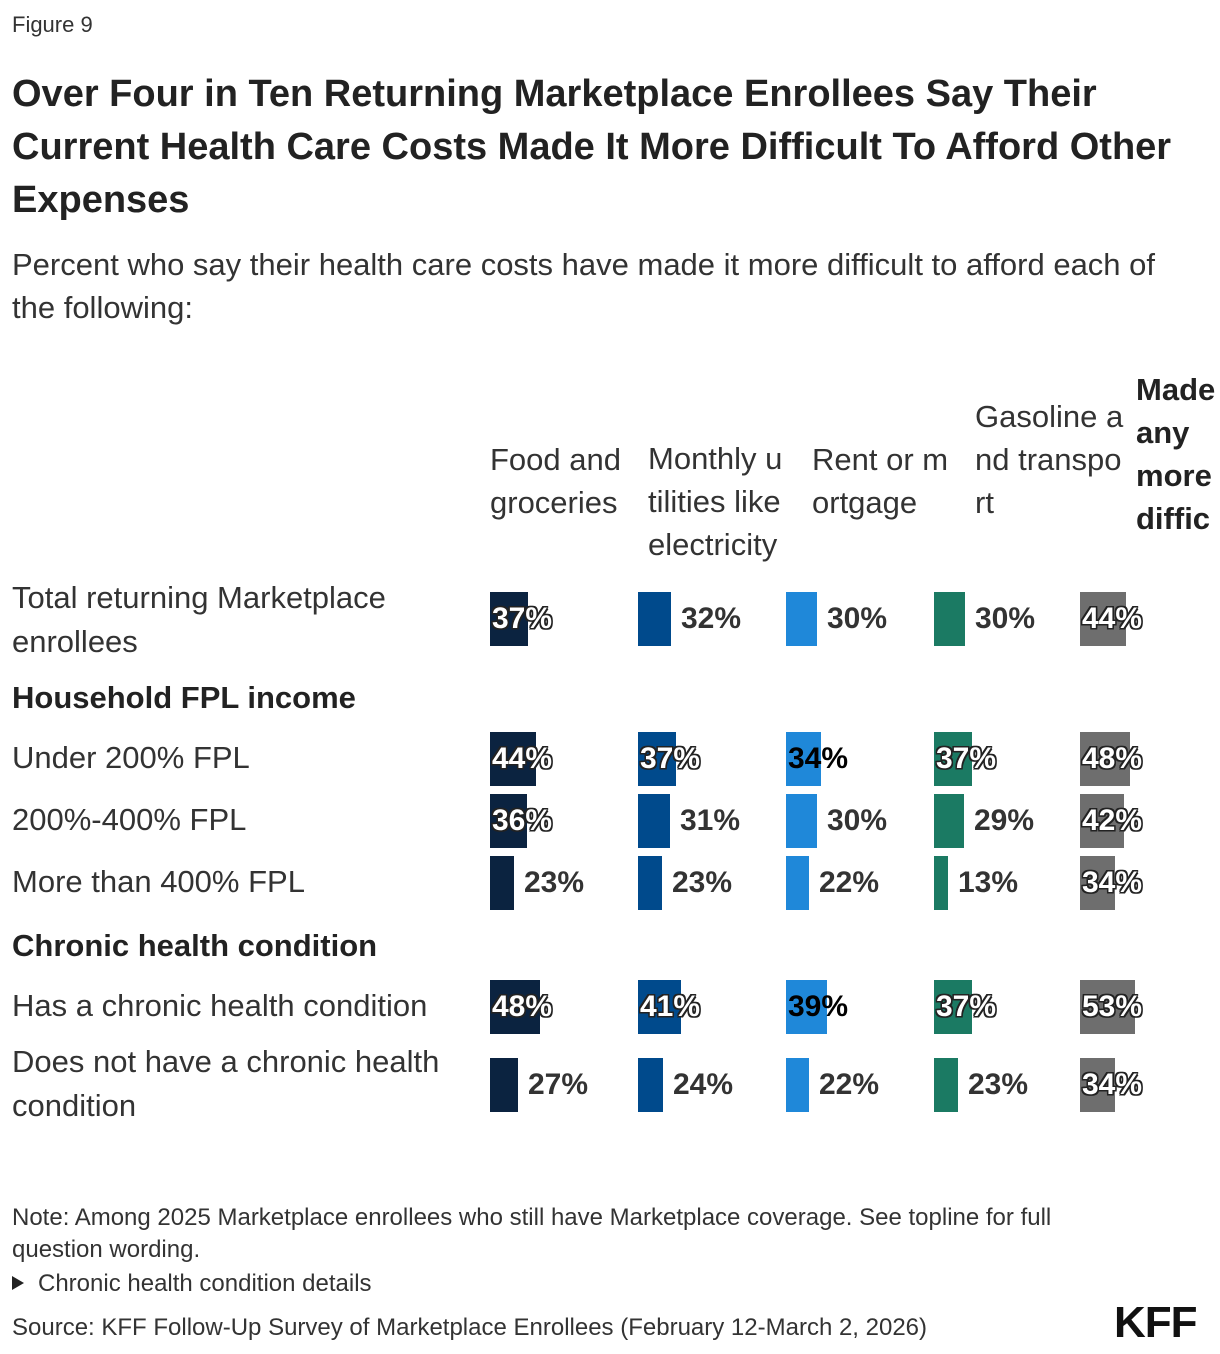 The width and height of the screenshot is (1220, 1354). Describe the element at coordinates (703, 1084) in the screenshot. I see `bar-value-label: 24%` at that location.